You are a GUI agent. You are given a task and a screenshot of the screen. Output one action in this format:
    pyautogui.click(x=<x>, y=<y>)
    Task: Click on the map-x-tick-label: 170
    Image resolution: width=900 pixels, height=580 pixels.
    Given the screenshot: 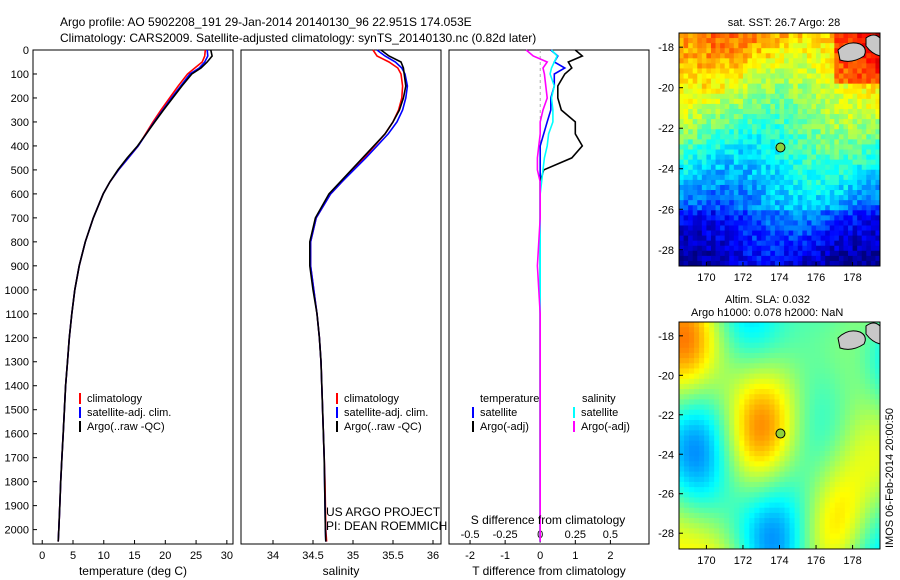 What is the action you would take?
    pyautogui.click(x=706, y=561)
    